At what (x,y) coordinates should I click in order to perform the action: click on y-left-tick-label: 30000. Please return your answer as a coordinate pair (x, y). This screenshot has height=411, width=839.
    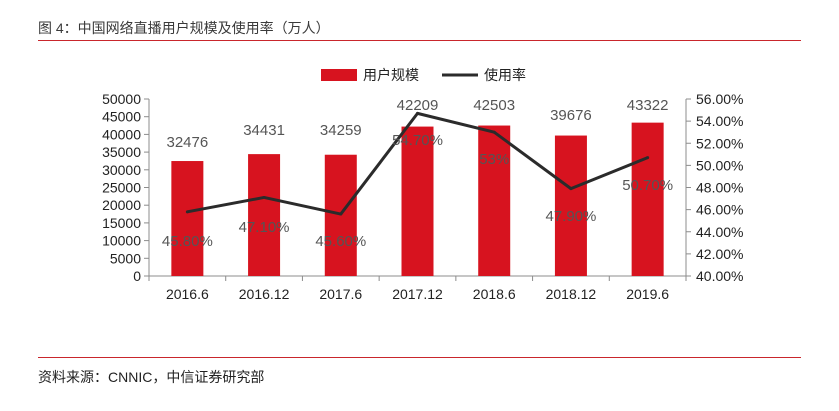
    Looking at the image, I should click on (121, 170).